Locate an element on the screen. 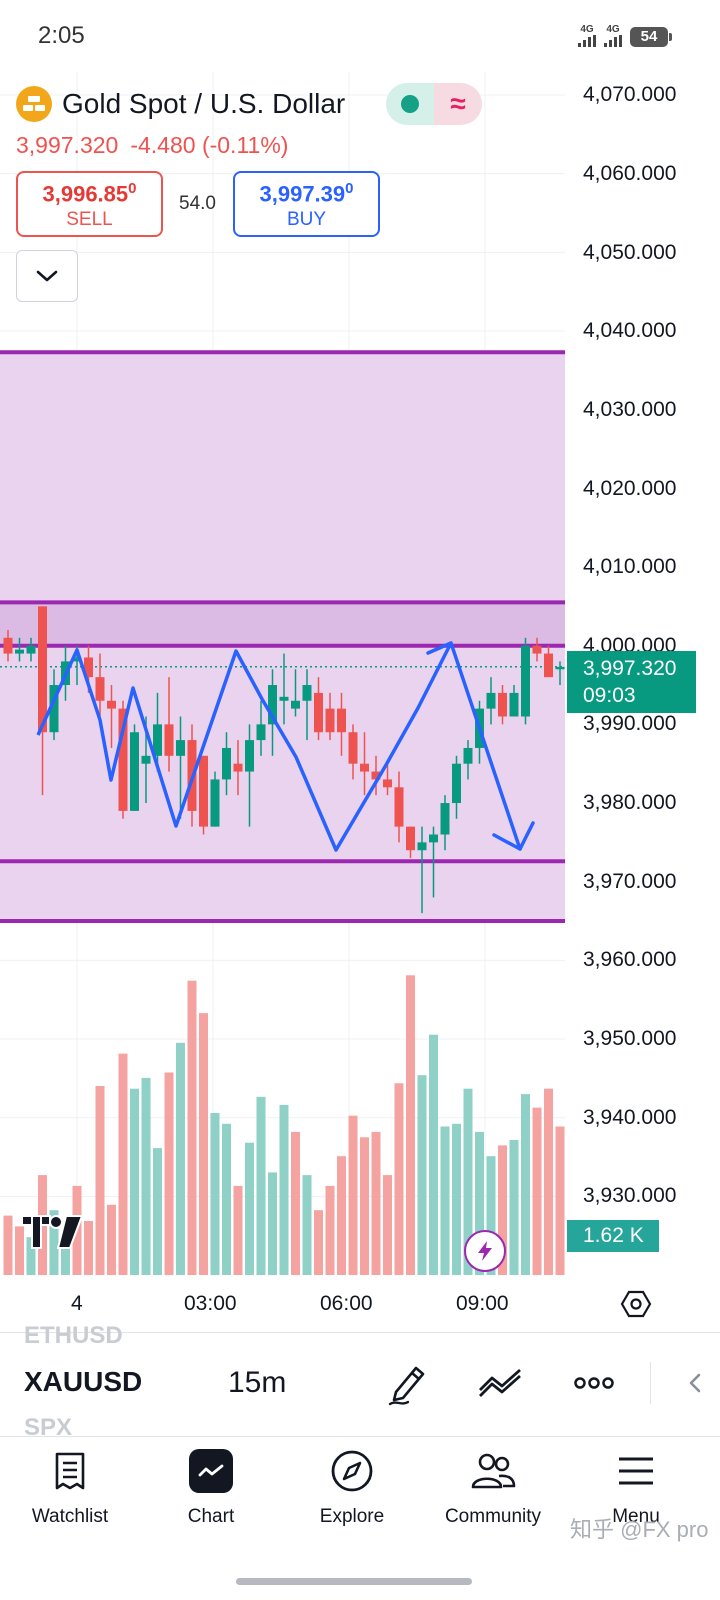 Image resolution: width=720 pixels, height=1600 pixels. nav-menu: Menu is located at coordinates (636, 1488).